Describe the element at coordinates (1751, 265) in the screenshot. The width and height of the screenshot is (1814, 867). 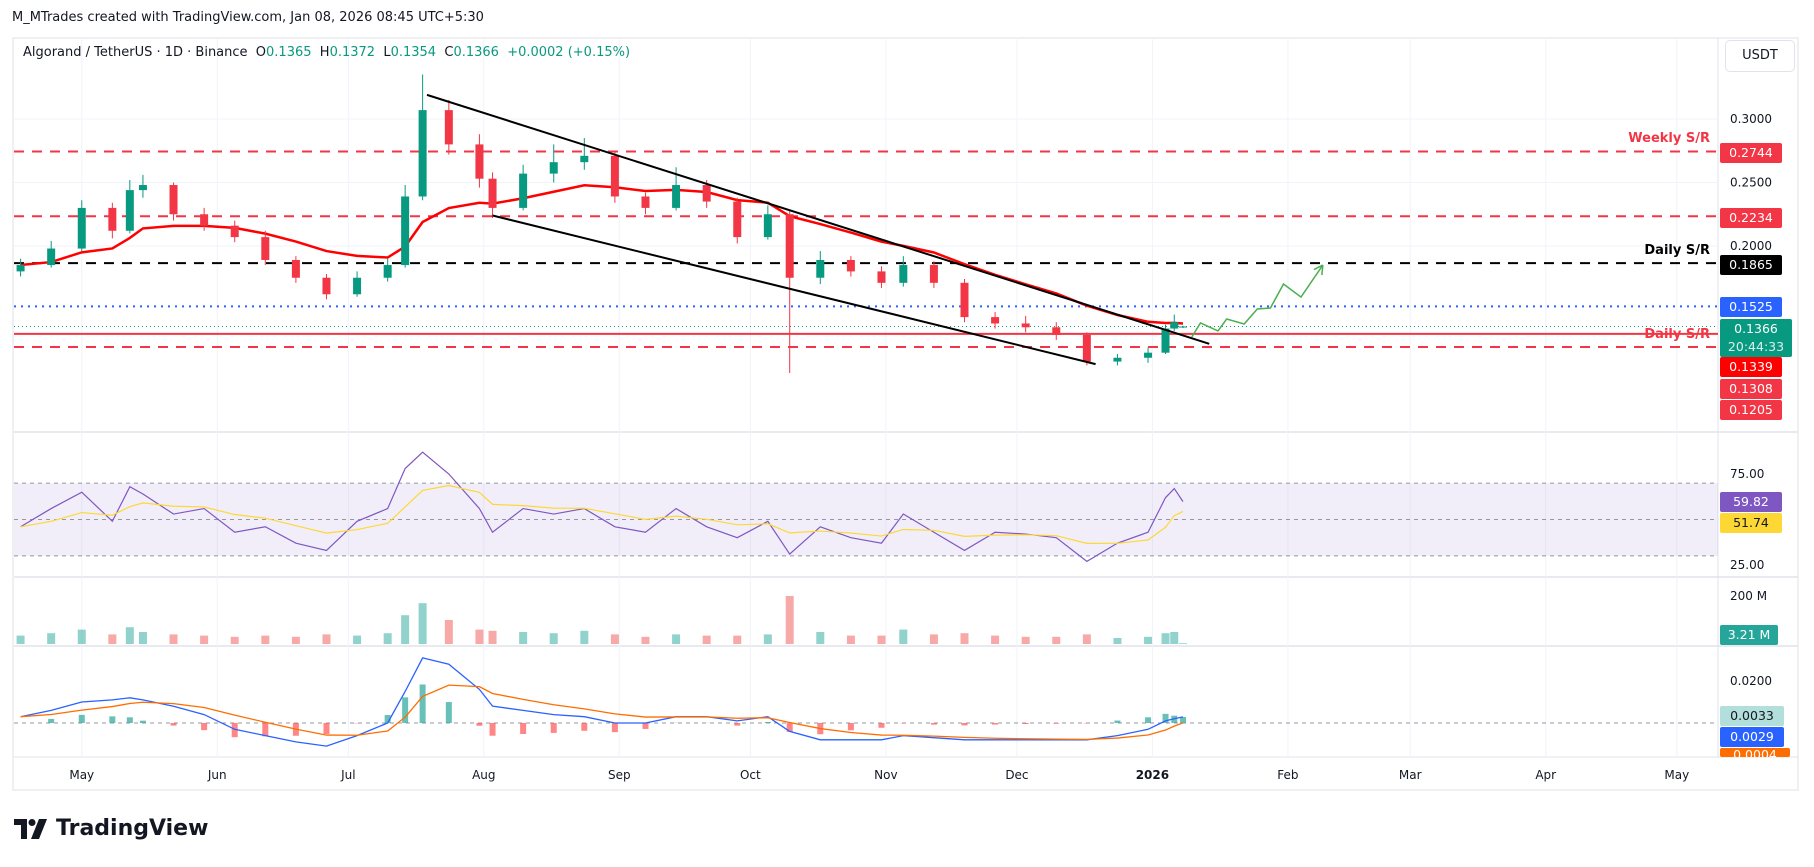
I see `price-label-daily: 0.1865` at that location.